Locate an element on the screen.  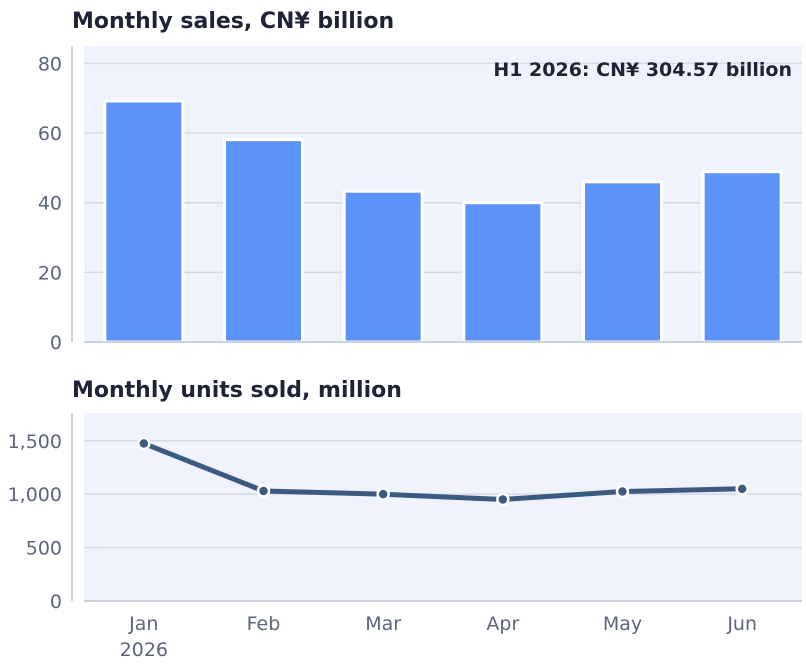
sales-total-annotation: H1 2026: CN¥ 304.57 billion is located at coordinates (642, 70).